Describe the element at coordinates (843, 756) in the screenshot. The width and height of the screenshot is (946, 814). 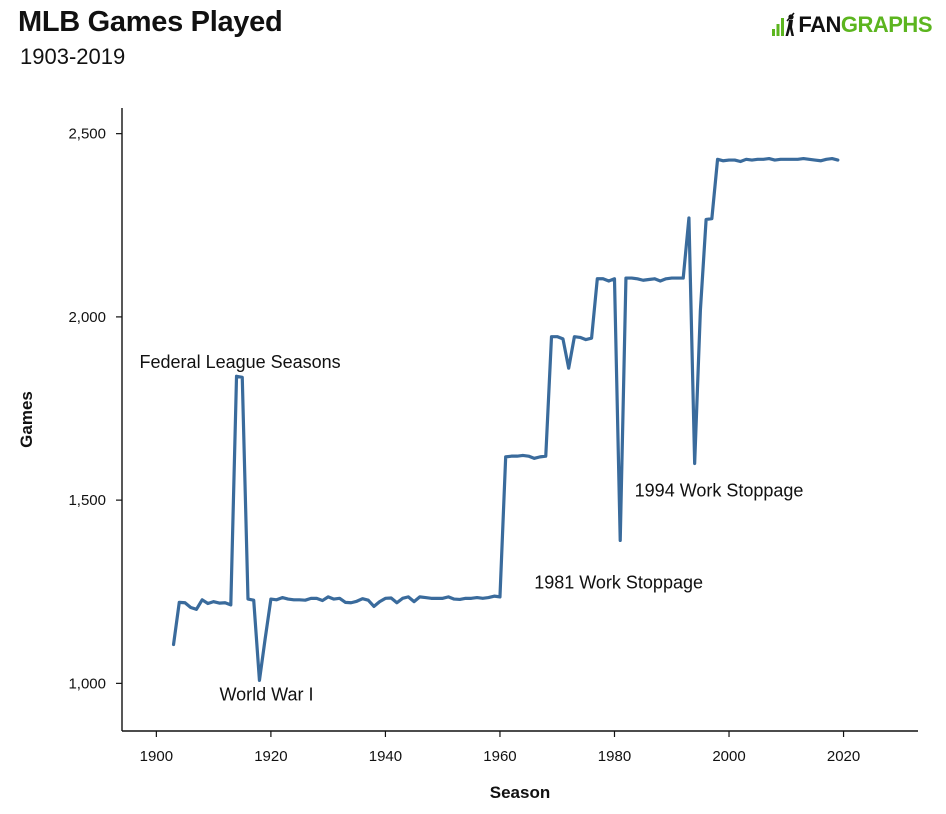
I see `x-tick-label: 2020` at that location.